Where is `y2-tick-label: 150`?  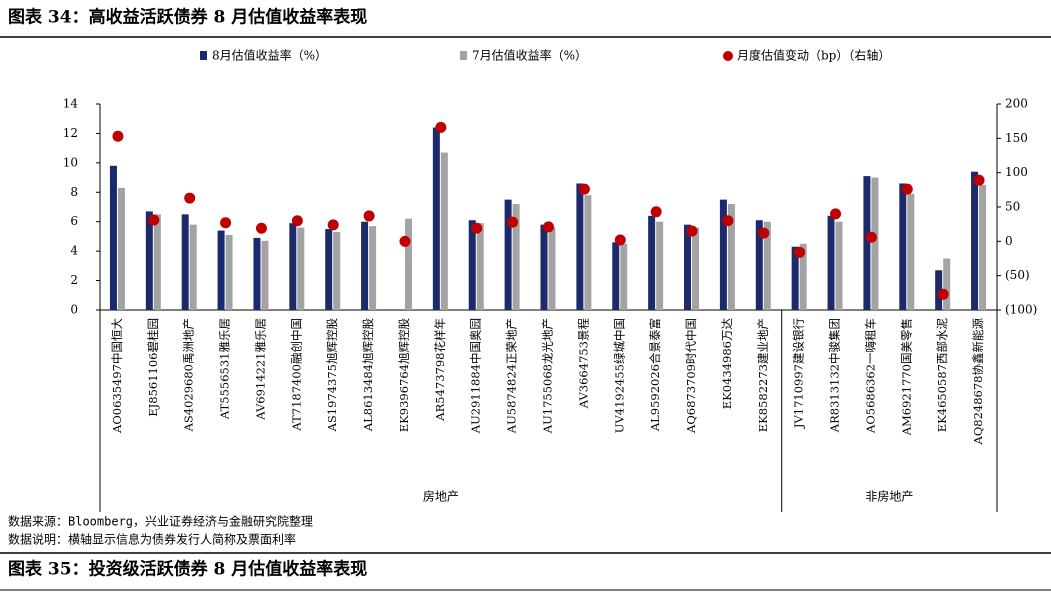 y2-tick-label: 150 is located at coordinates (1016, 138).